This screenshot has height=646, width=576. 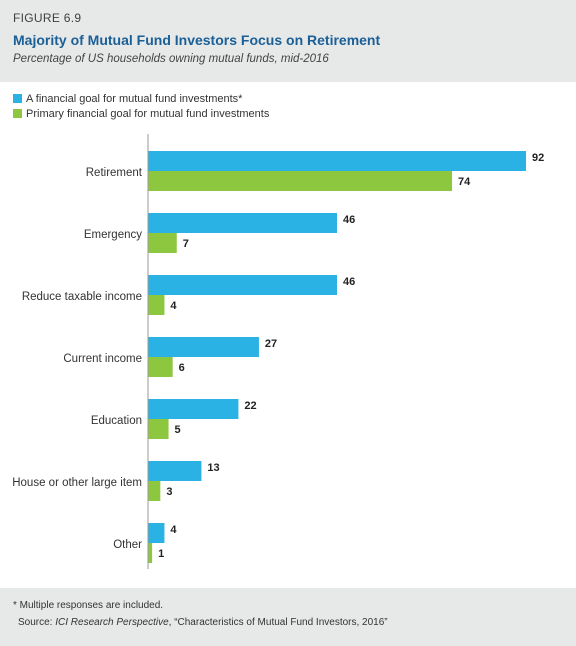 What do you see at coordinates (112, 622) in the screenshot?
I see `source-publication: ICI Research Perspective` at bounding box center [112, 622].